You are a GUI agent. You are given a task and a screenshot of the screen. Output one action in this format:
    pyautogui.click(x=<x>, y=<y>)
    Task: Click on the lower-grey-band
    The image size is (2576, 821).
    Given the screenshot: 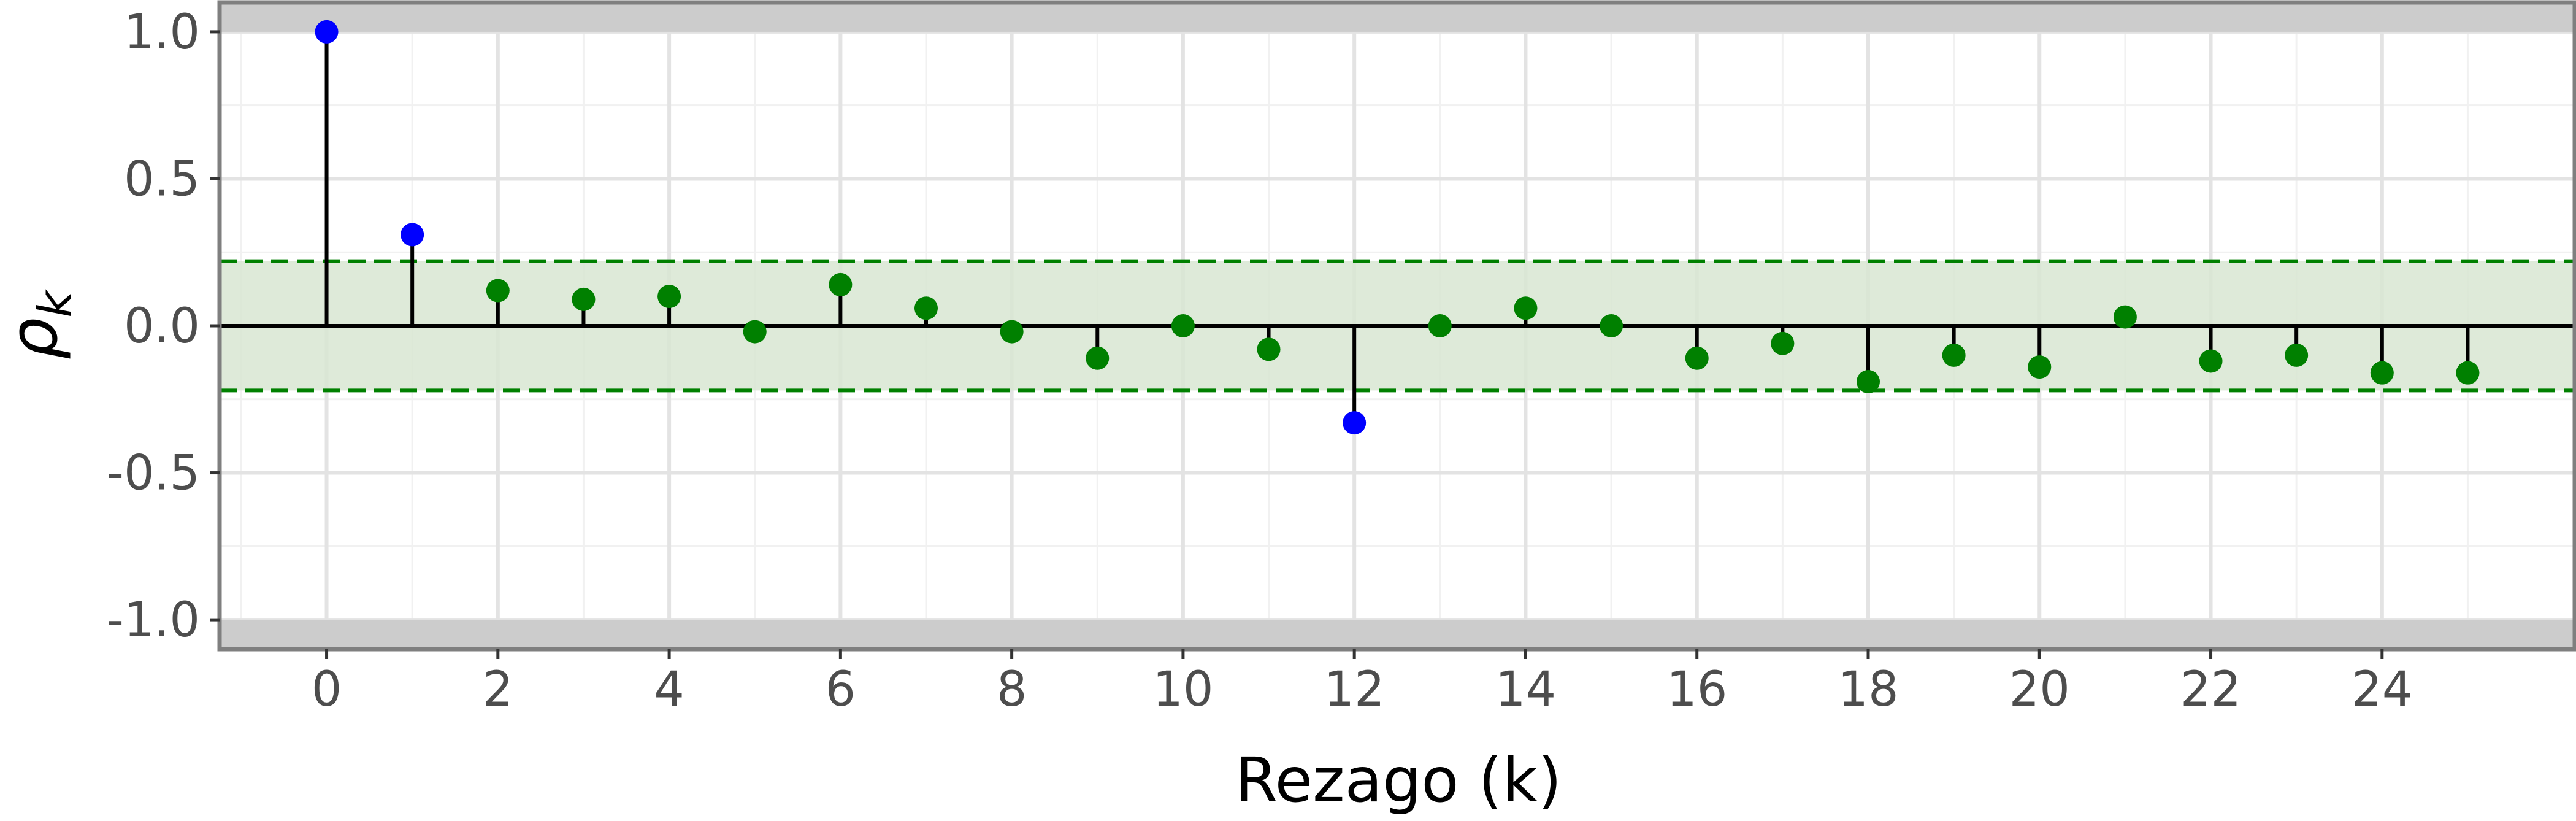 What is the action you would take?
    pyautogui.click(x=1397, y=634)
    